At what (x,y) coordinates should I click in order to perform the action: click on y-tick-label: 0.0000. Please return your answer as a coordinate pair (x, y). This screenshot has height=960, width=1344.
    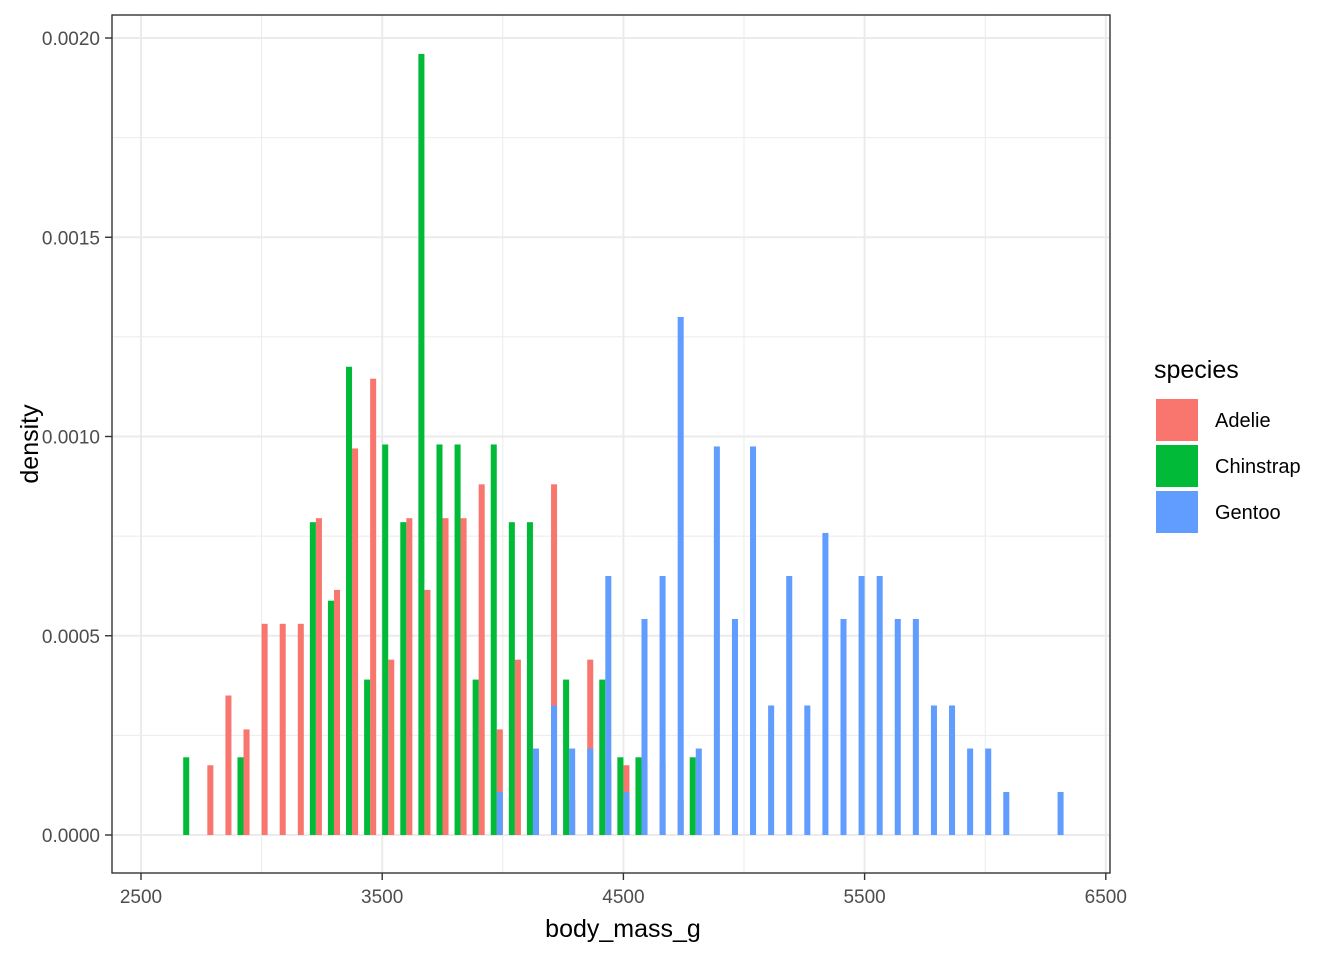
    Looking at the image, I should click on (71, 836).